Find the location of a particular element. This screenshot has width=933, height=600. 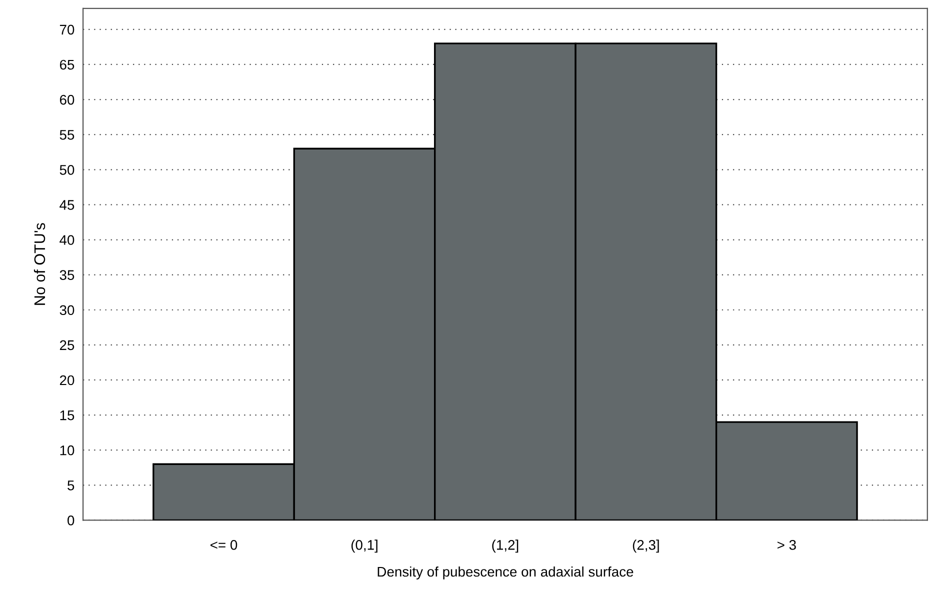

y-tick-label: 20 is located at coordinates (67, 380).